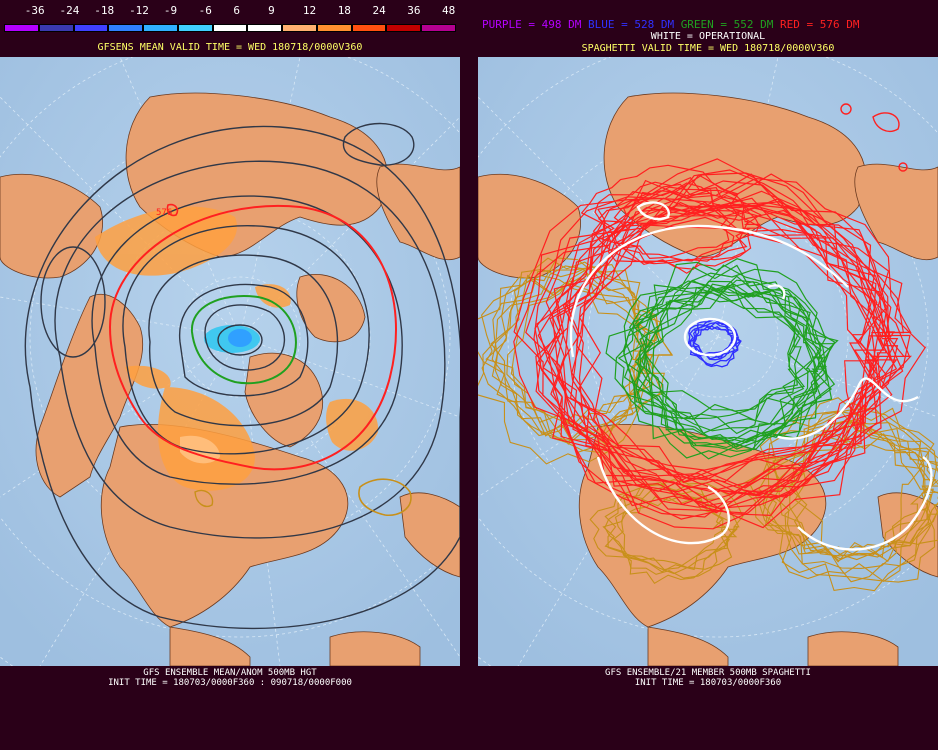 The image size is (938, 750). Describe the element at coordinates (230, 673) in the screenshot. I see `left-footer-line1: GFS ENSEMBLE MEAN/ANOM 500MB HGT` at that location.